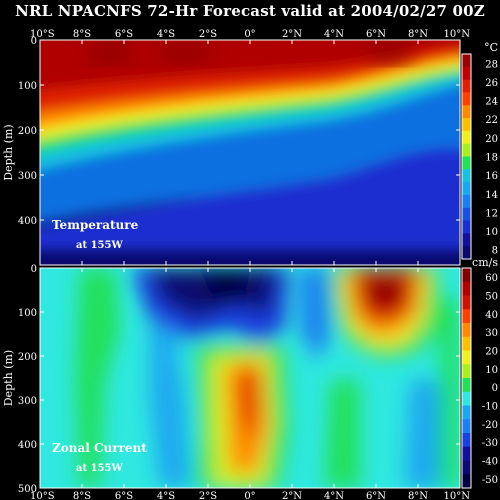  Describe the element at coordinates (99, 448) in the screenshot. I see `panel-label-title: Zonal Current` at that location.